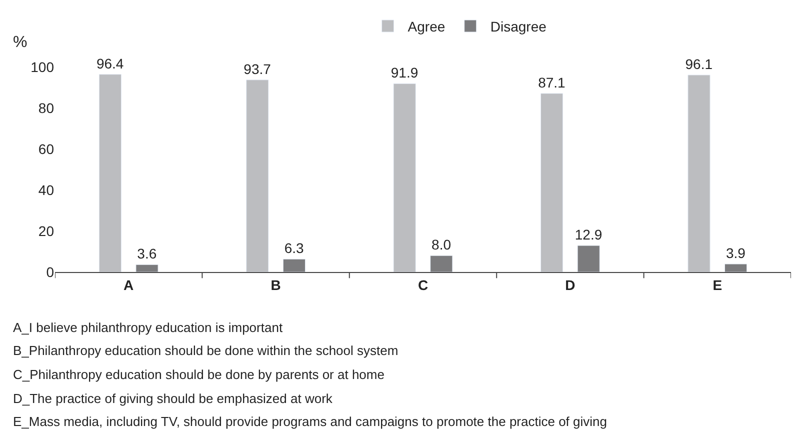 This screenshot has height=447, width=801. I want to click on y-tick-label: 80, so click(46, 108).